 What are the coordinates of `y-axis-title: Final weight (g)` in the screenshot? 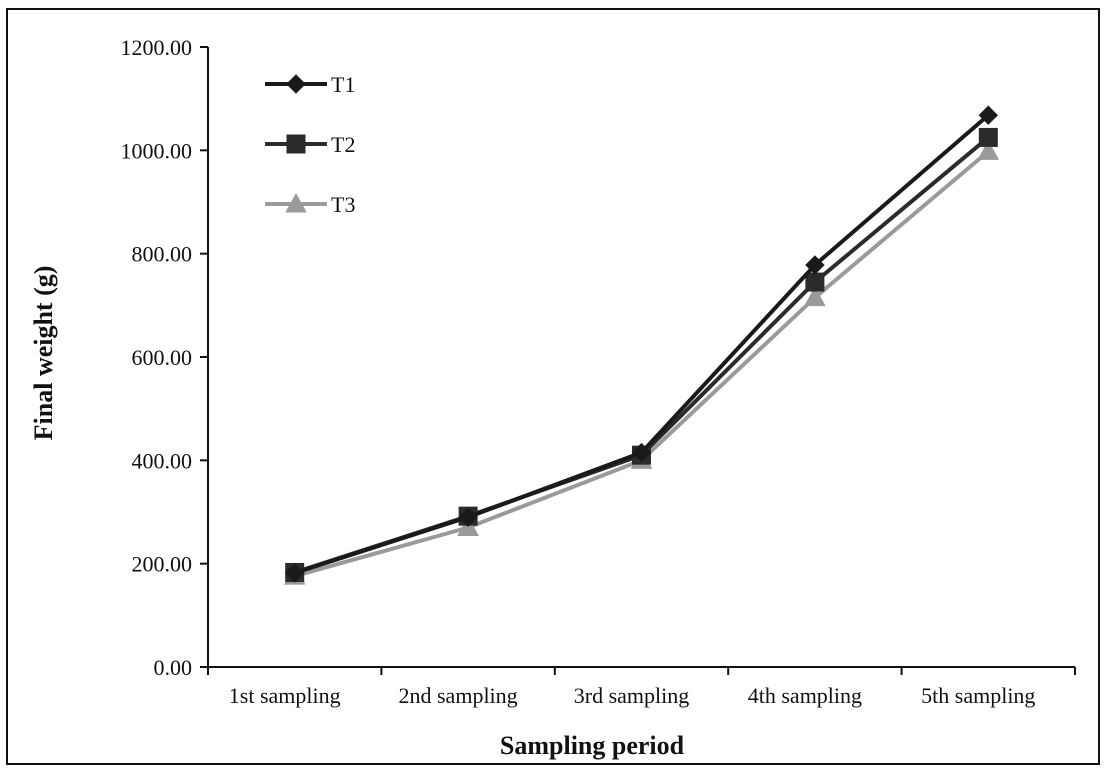 It's located at (43, 353).